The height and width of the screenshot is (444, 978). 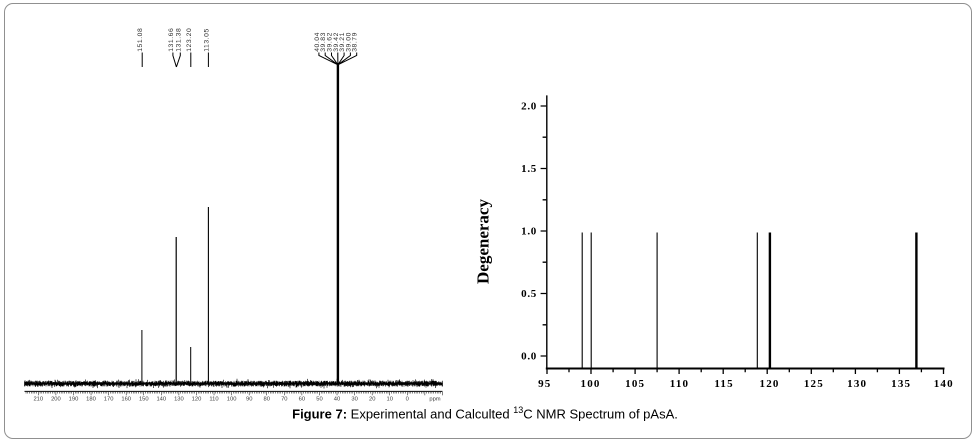 I want to click on svg-text: 30, so click(x=354, y=400).